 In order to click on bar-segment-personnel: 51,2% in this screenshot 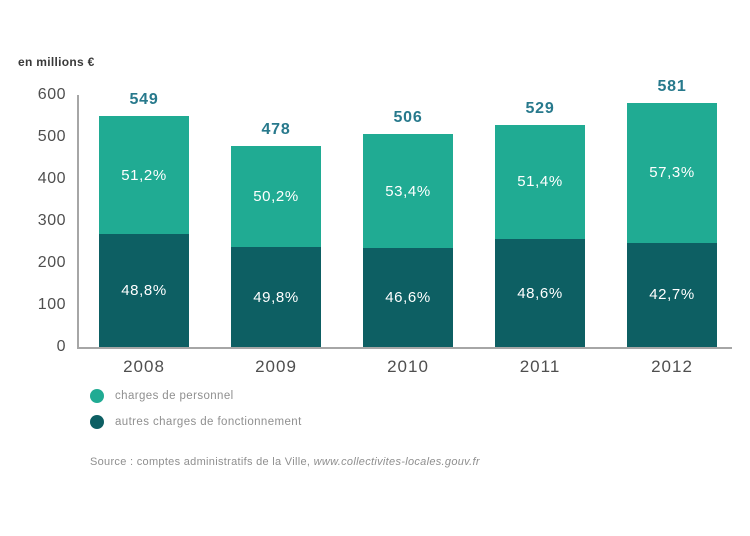, I will do `click(144, 175)`.